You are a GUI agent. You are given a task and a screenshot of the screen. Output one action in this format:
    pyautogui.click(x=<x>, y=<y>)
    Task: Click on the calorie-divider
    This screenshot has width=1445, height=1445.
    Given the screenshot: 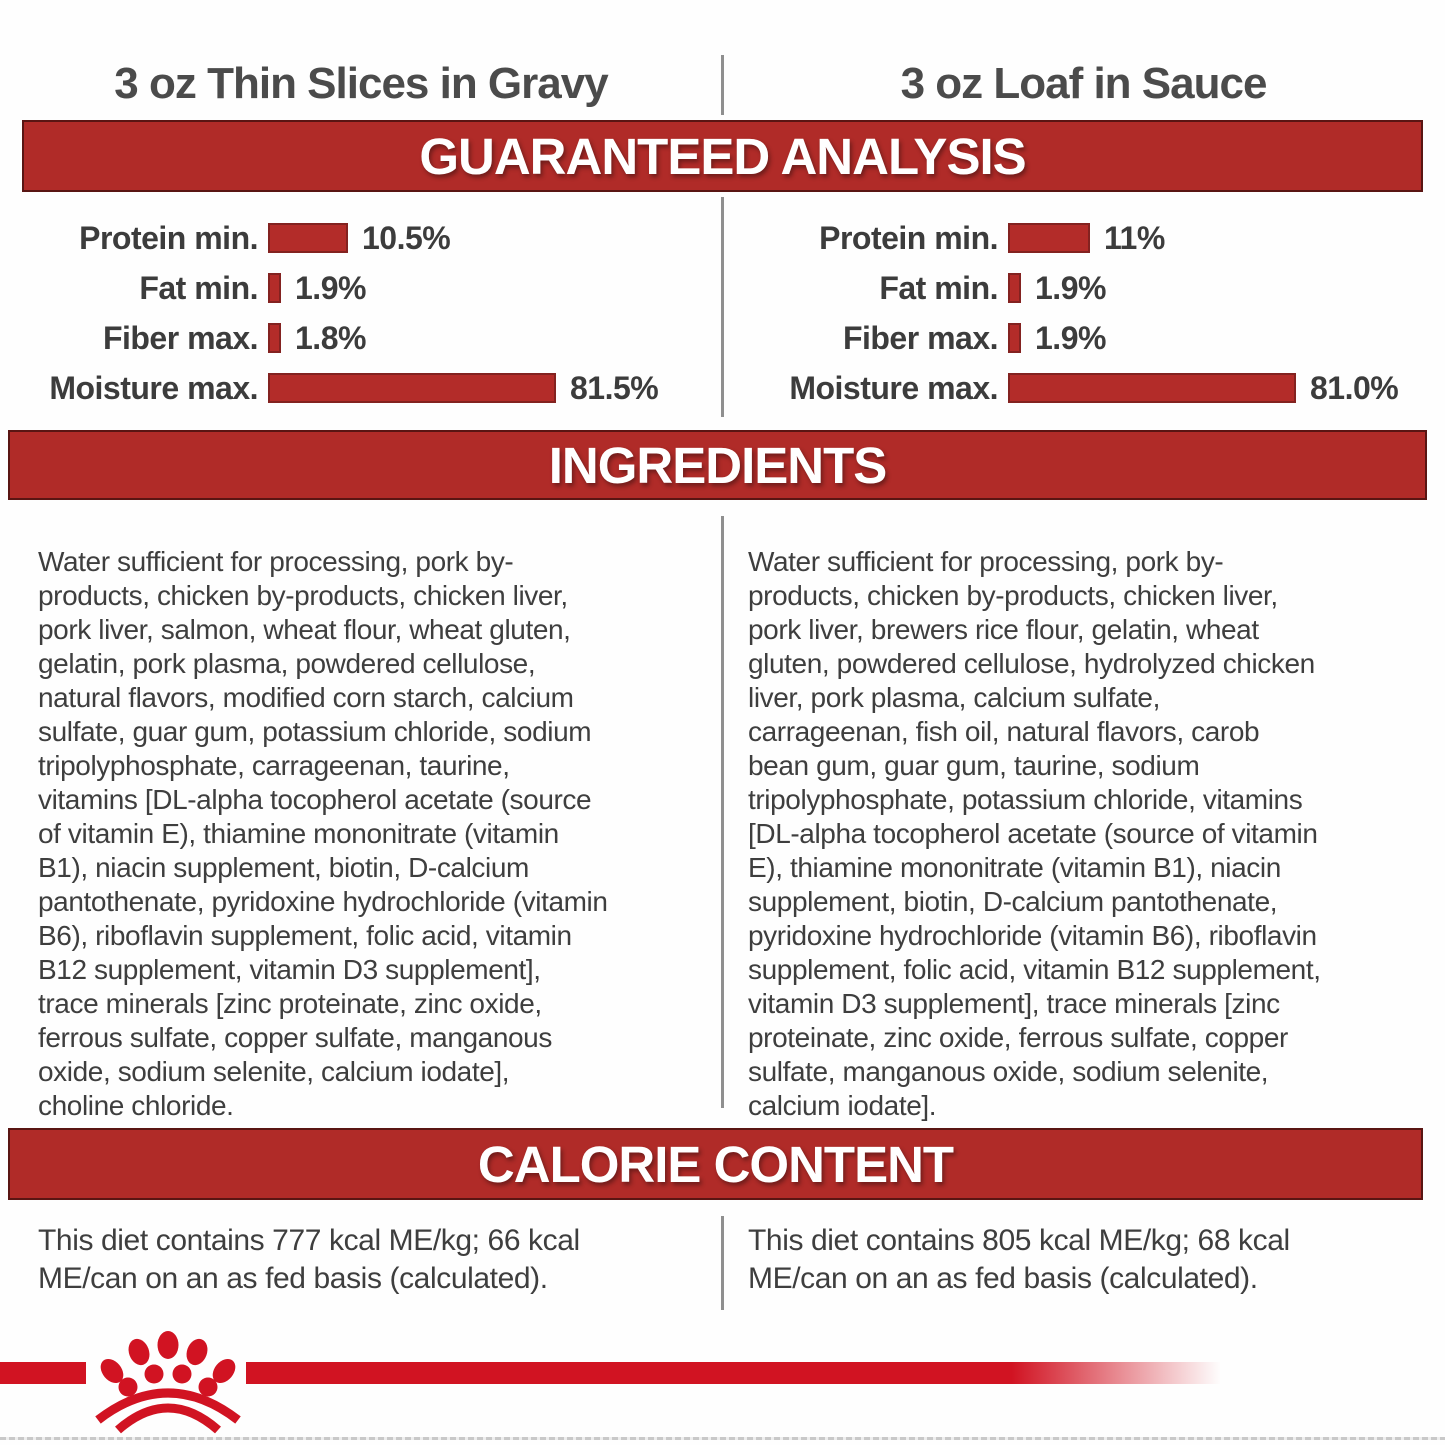 What is the action you would take?
    pyautogui.click(x=722, y=1263)
    